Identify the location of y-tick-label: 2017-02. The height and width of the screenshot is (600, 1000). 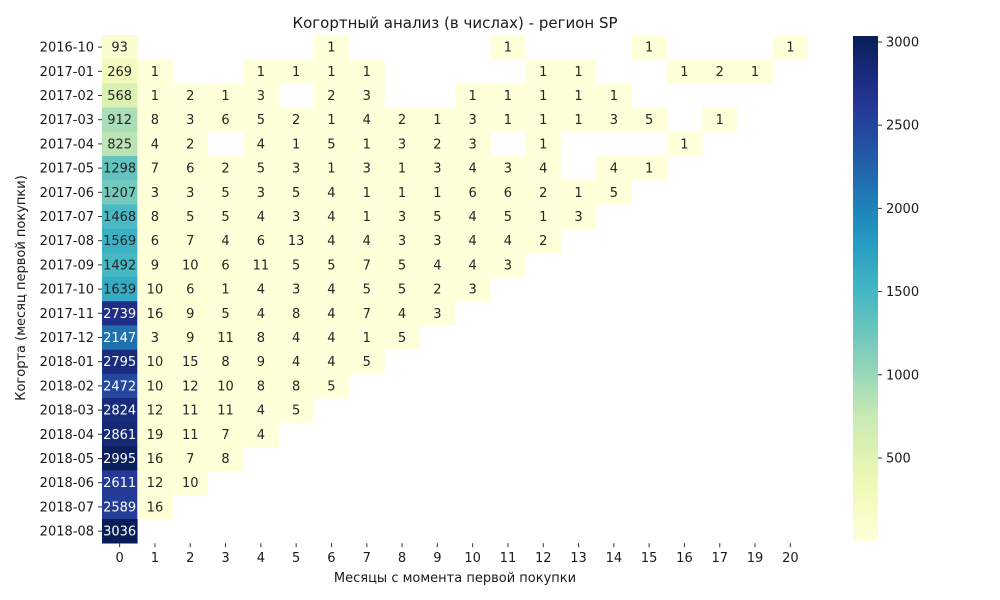
(67, 96).